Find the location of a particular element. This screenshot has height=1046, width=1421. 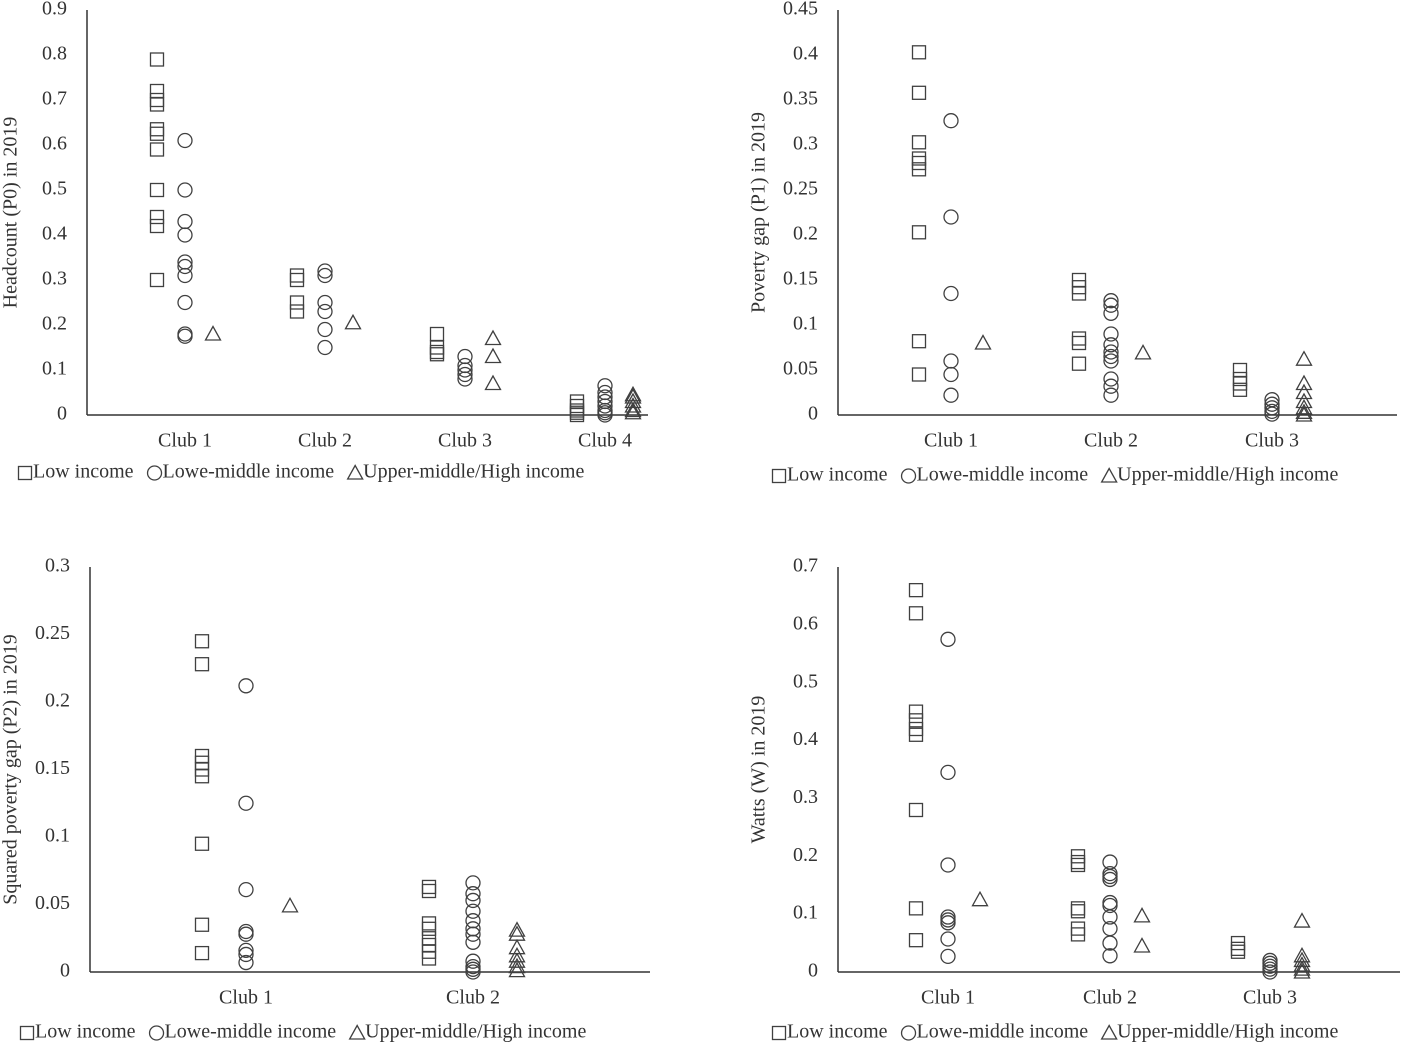

y-tick-label: 0.1 is located at coordinates (805, 324).